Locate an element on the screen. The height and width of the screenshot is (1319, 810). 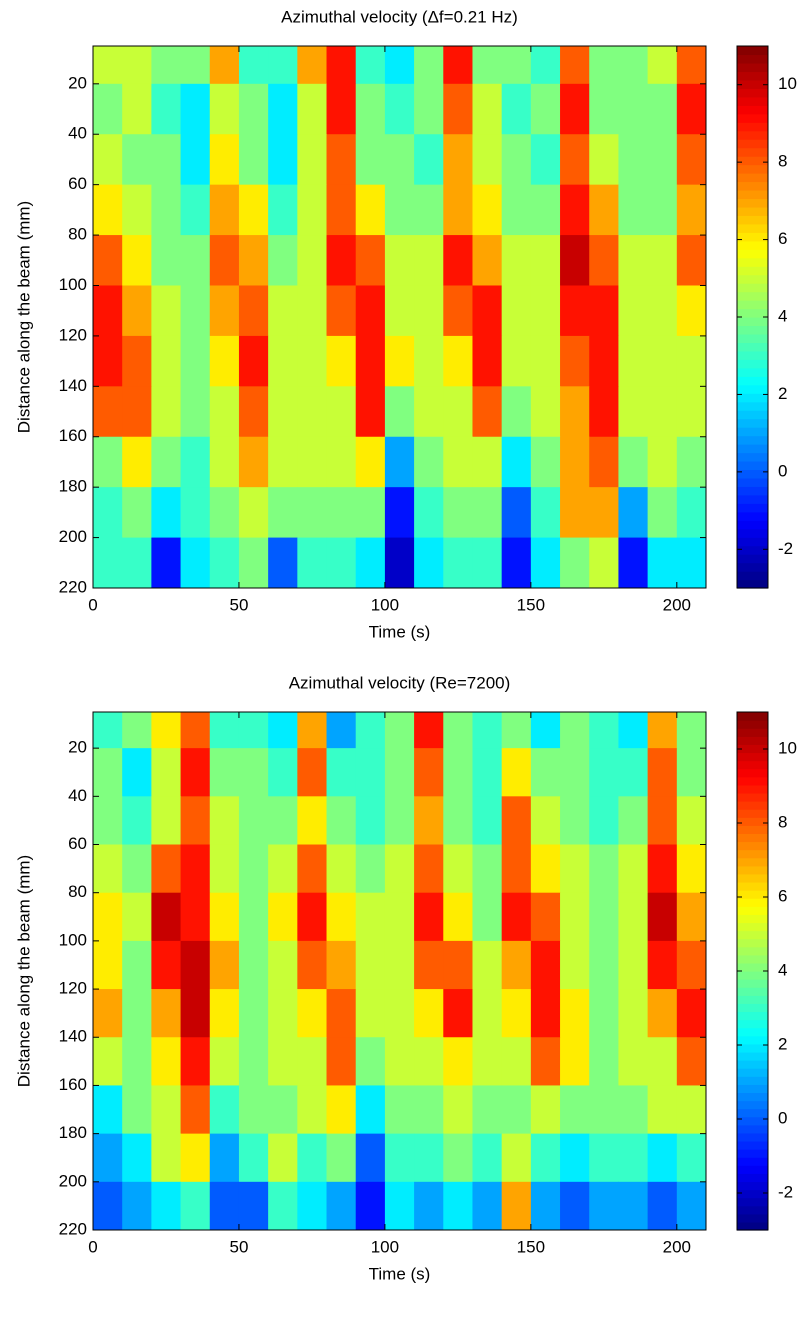
chart-title: Azimuthal velocity (Δf=0.21 Hz) is located at coordinates (399, 16).